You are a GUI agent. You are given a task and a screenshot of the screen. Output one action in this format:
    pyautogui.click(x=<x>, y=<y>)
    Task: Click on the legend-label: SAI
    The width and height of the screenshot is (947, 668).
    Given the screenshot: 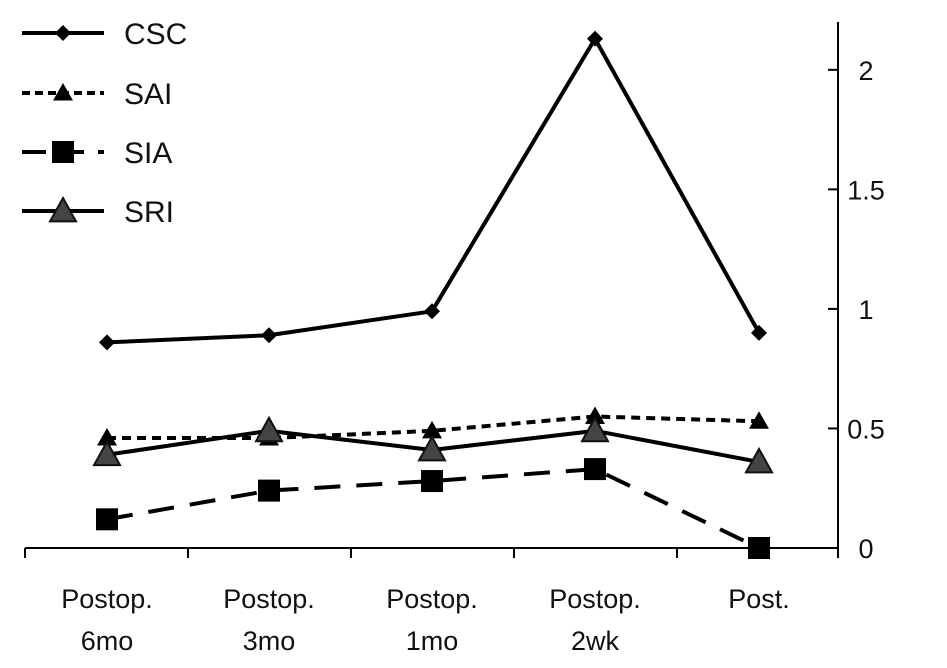 What is the action you would take?
    pyautogui.click(x=148, y=94)
    